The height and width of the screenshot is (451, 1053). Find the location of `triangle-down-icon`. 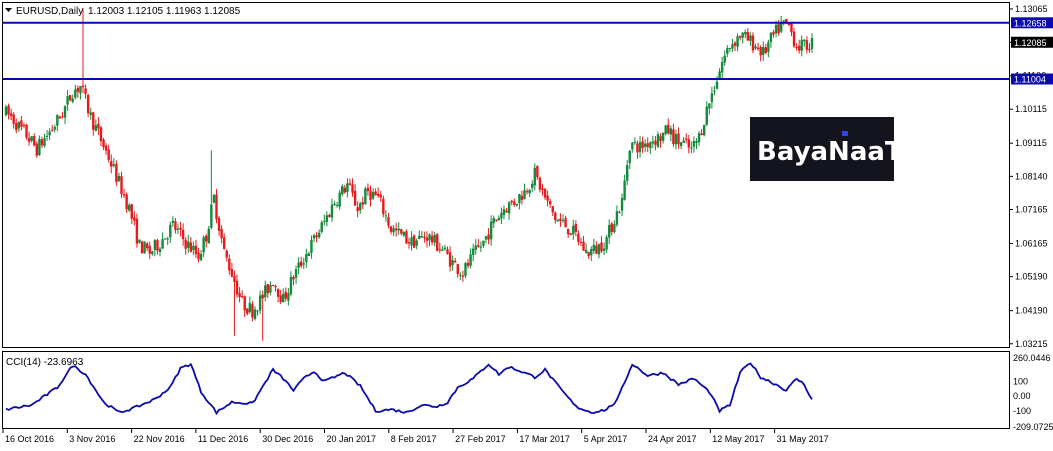

triangle-down-icon is located at coordinates (8, 10).